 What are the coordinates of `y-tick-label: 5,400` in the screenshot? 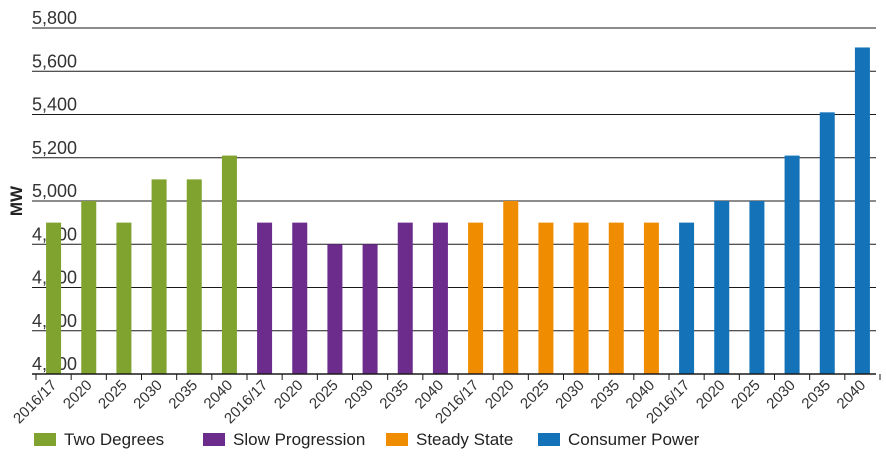 It's located at (54, 105).